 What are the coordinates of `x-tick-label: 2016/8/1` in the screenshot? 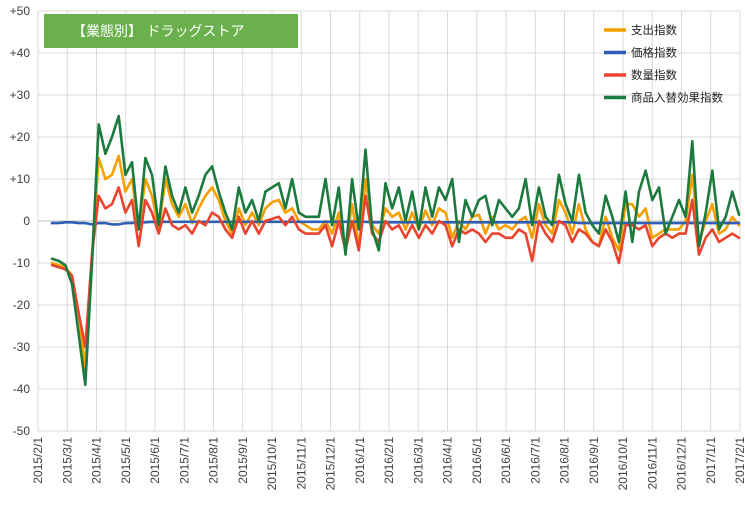 It's located at (565, 460).